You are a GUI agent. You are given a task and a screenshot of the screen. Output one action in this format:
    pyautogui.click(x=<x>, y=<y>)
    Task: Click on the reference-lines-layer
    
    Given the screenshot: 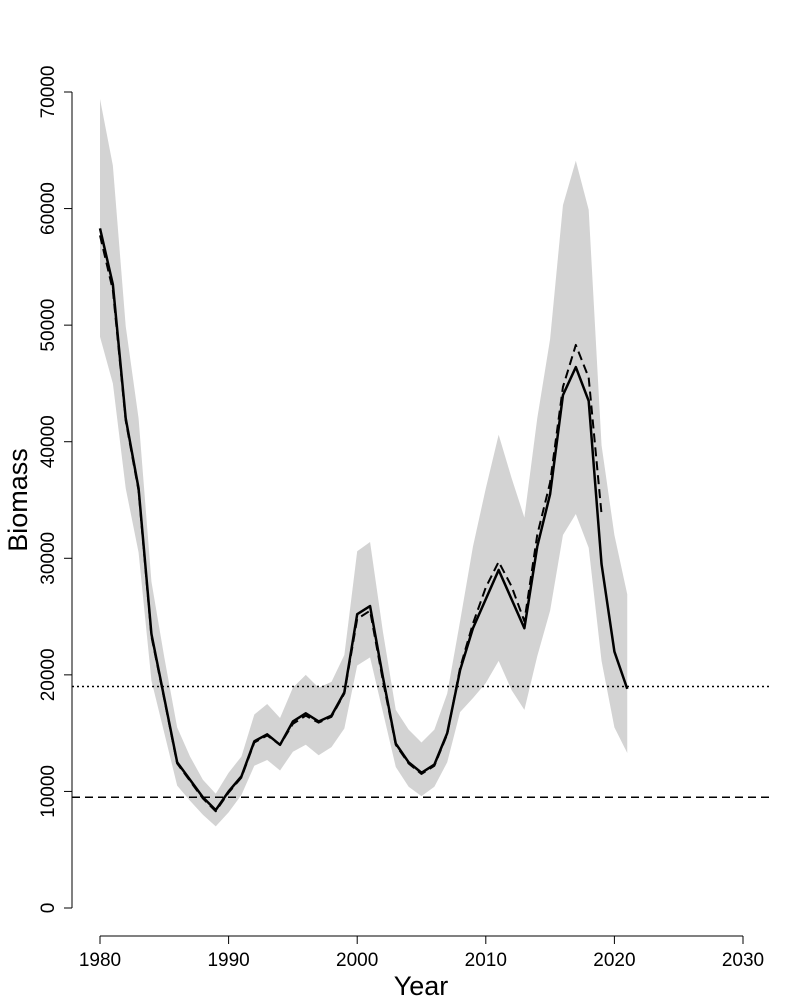 What is the action you would take?
    pyautogui.click(x=421, y=742)
    